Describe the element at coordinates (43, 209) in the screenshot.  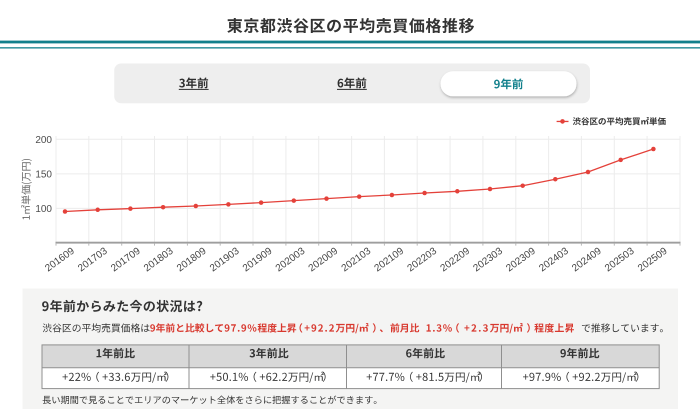
I see `svg-text: 100` at that location.